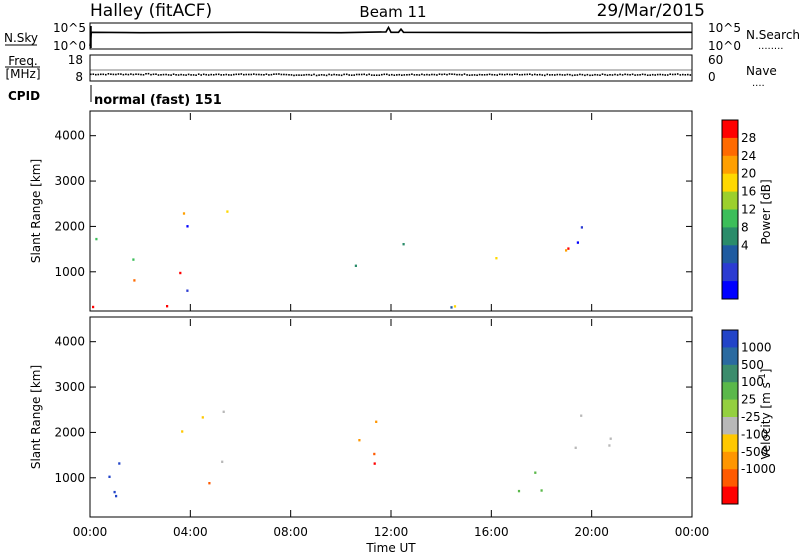  I want to click on nave-tick-top: 60, so click(715, 60).